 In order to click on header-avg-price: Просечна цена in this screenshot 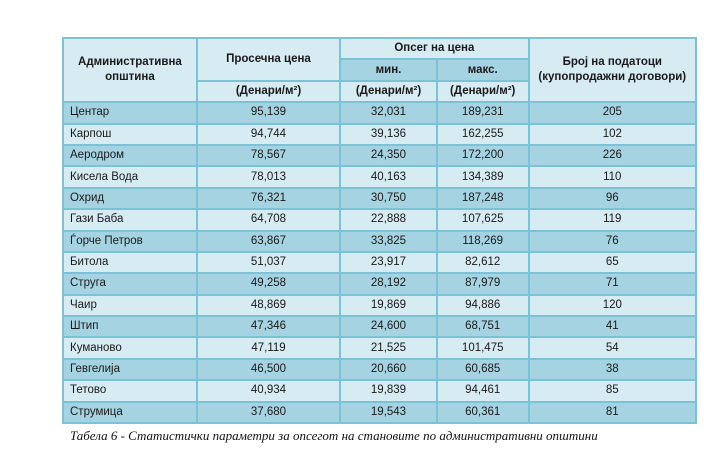, I will do `click(268, 59)`.